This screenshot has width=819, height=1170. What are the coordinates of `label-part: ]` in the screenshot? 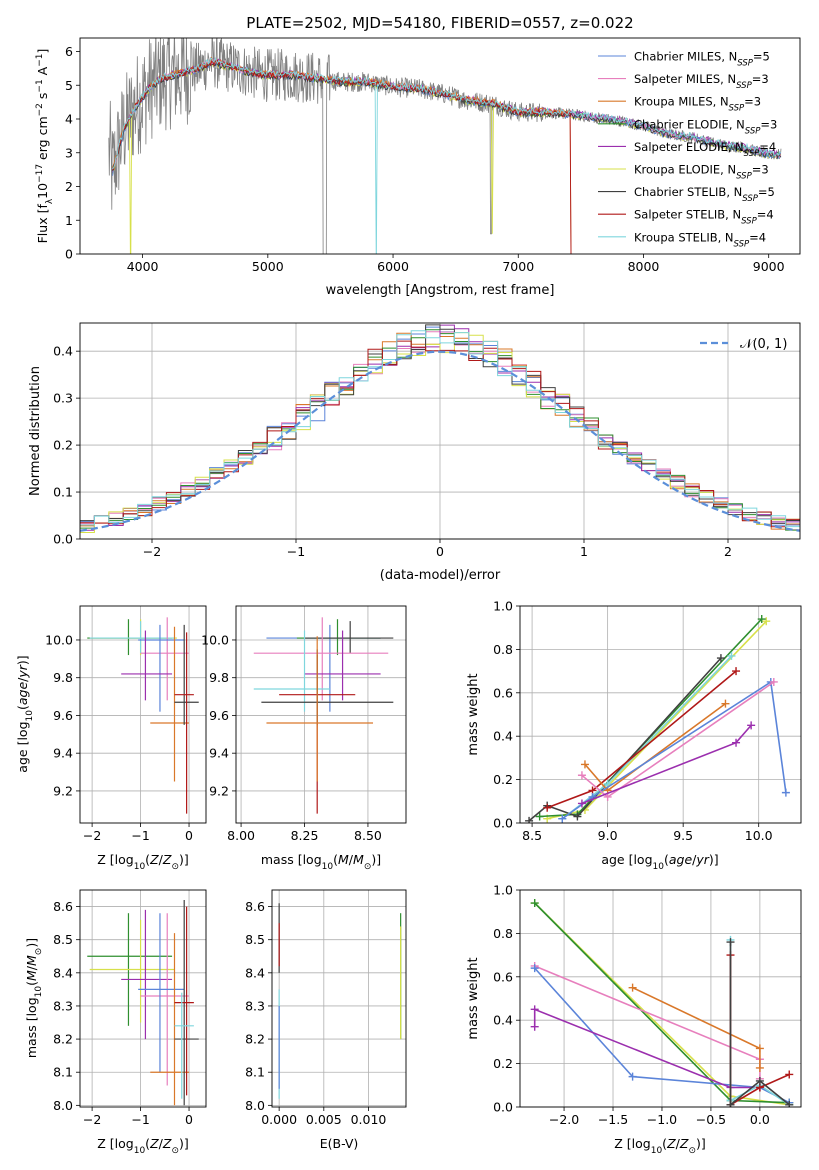 It's located at (42, 51).